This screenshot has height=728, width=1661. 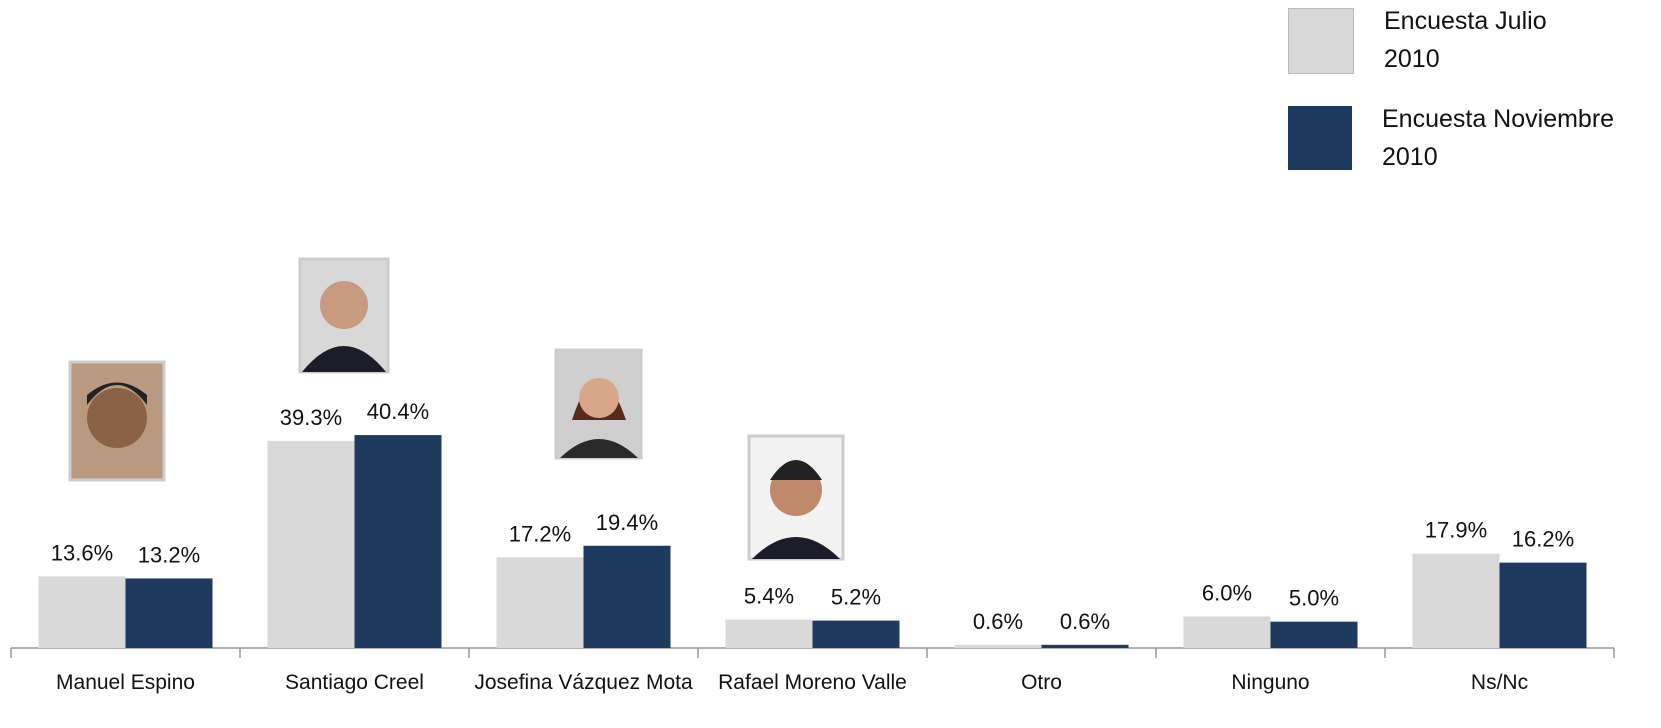 I want to click on value-label: 5.4%, so click(x=769, y=596).